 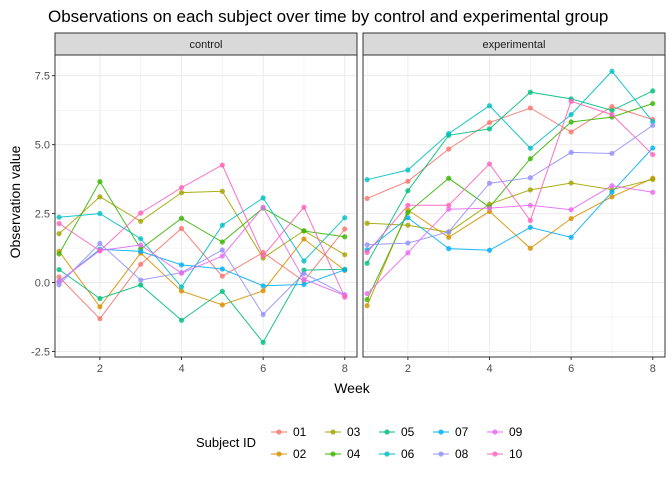 I want to click on x-axis-title: Week, so click(x=352, y=388).